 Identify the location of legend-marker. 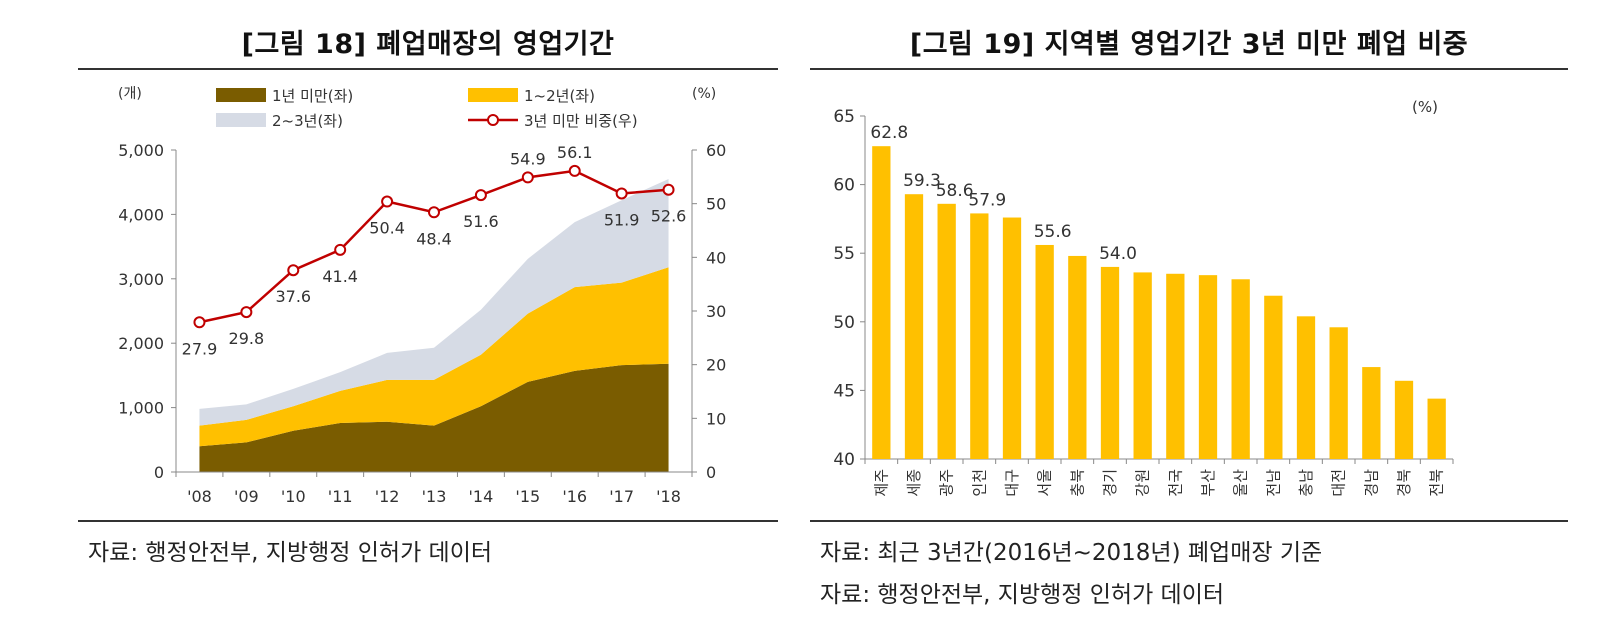
(493, 120).